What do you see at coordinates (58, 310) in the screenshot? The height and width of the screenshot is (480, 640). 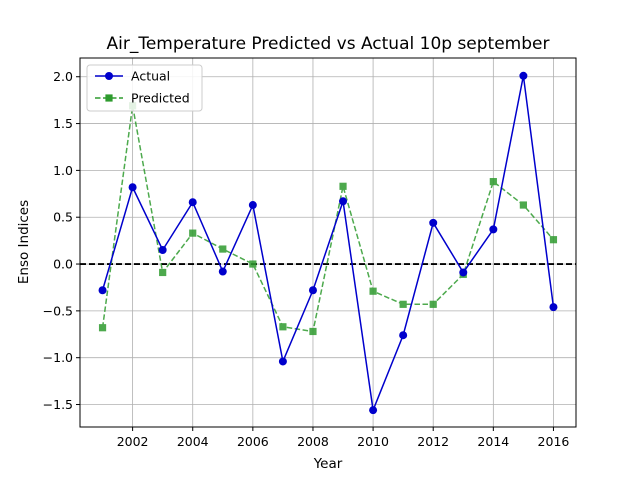 I see `y-tick-label: −0.5` at bounding box center [58, 310].